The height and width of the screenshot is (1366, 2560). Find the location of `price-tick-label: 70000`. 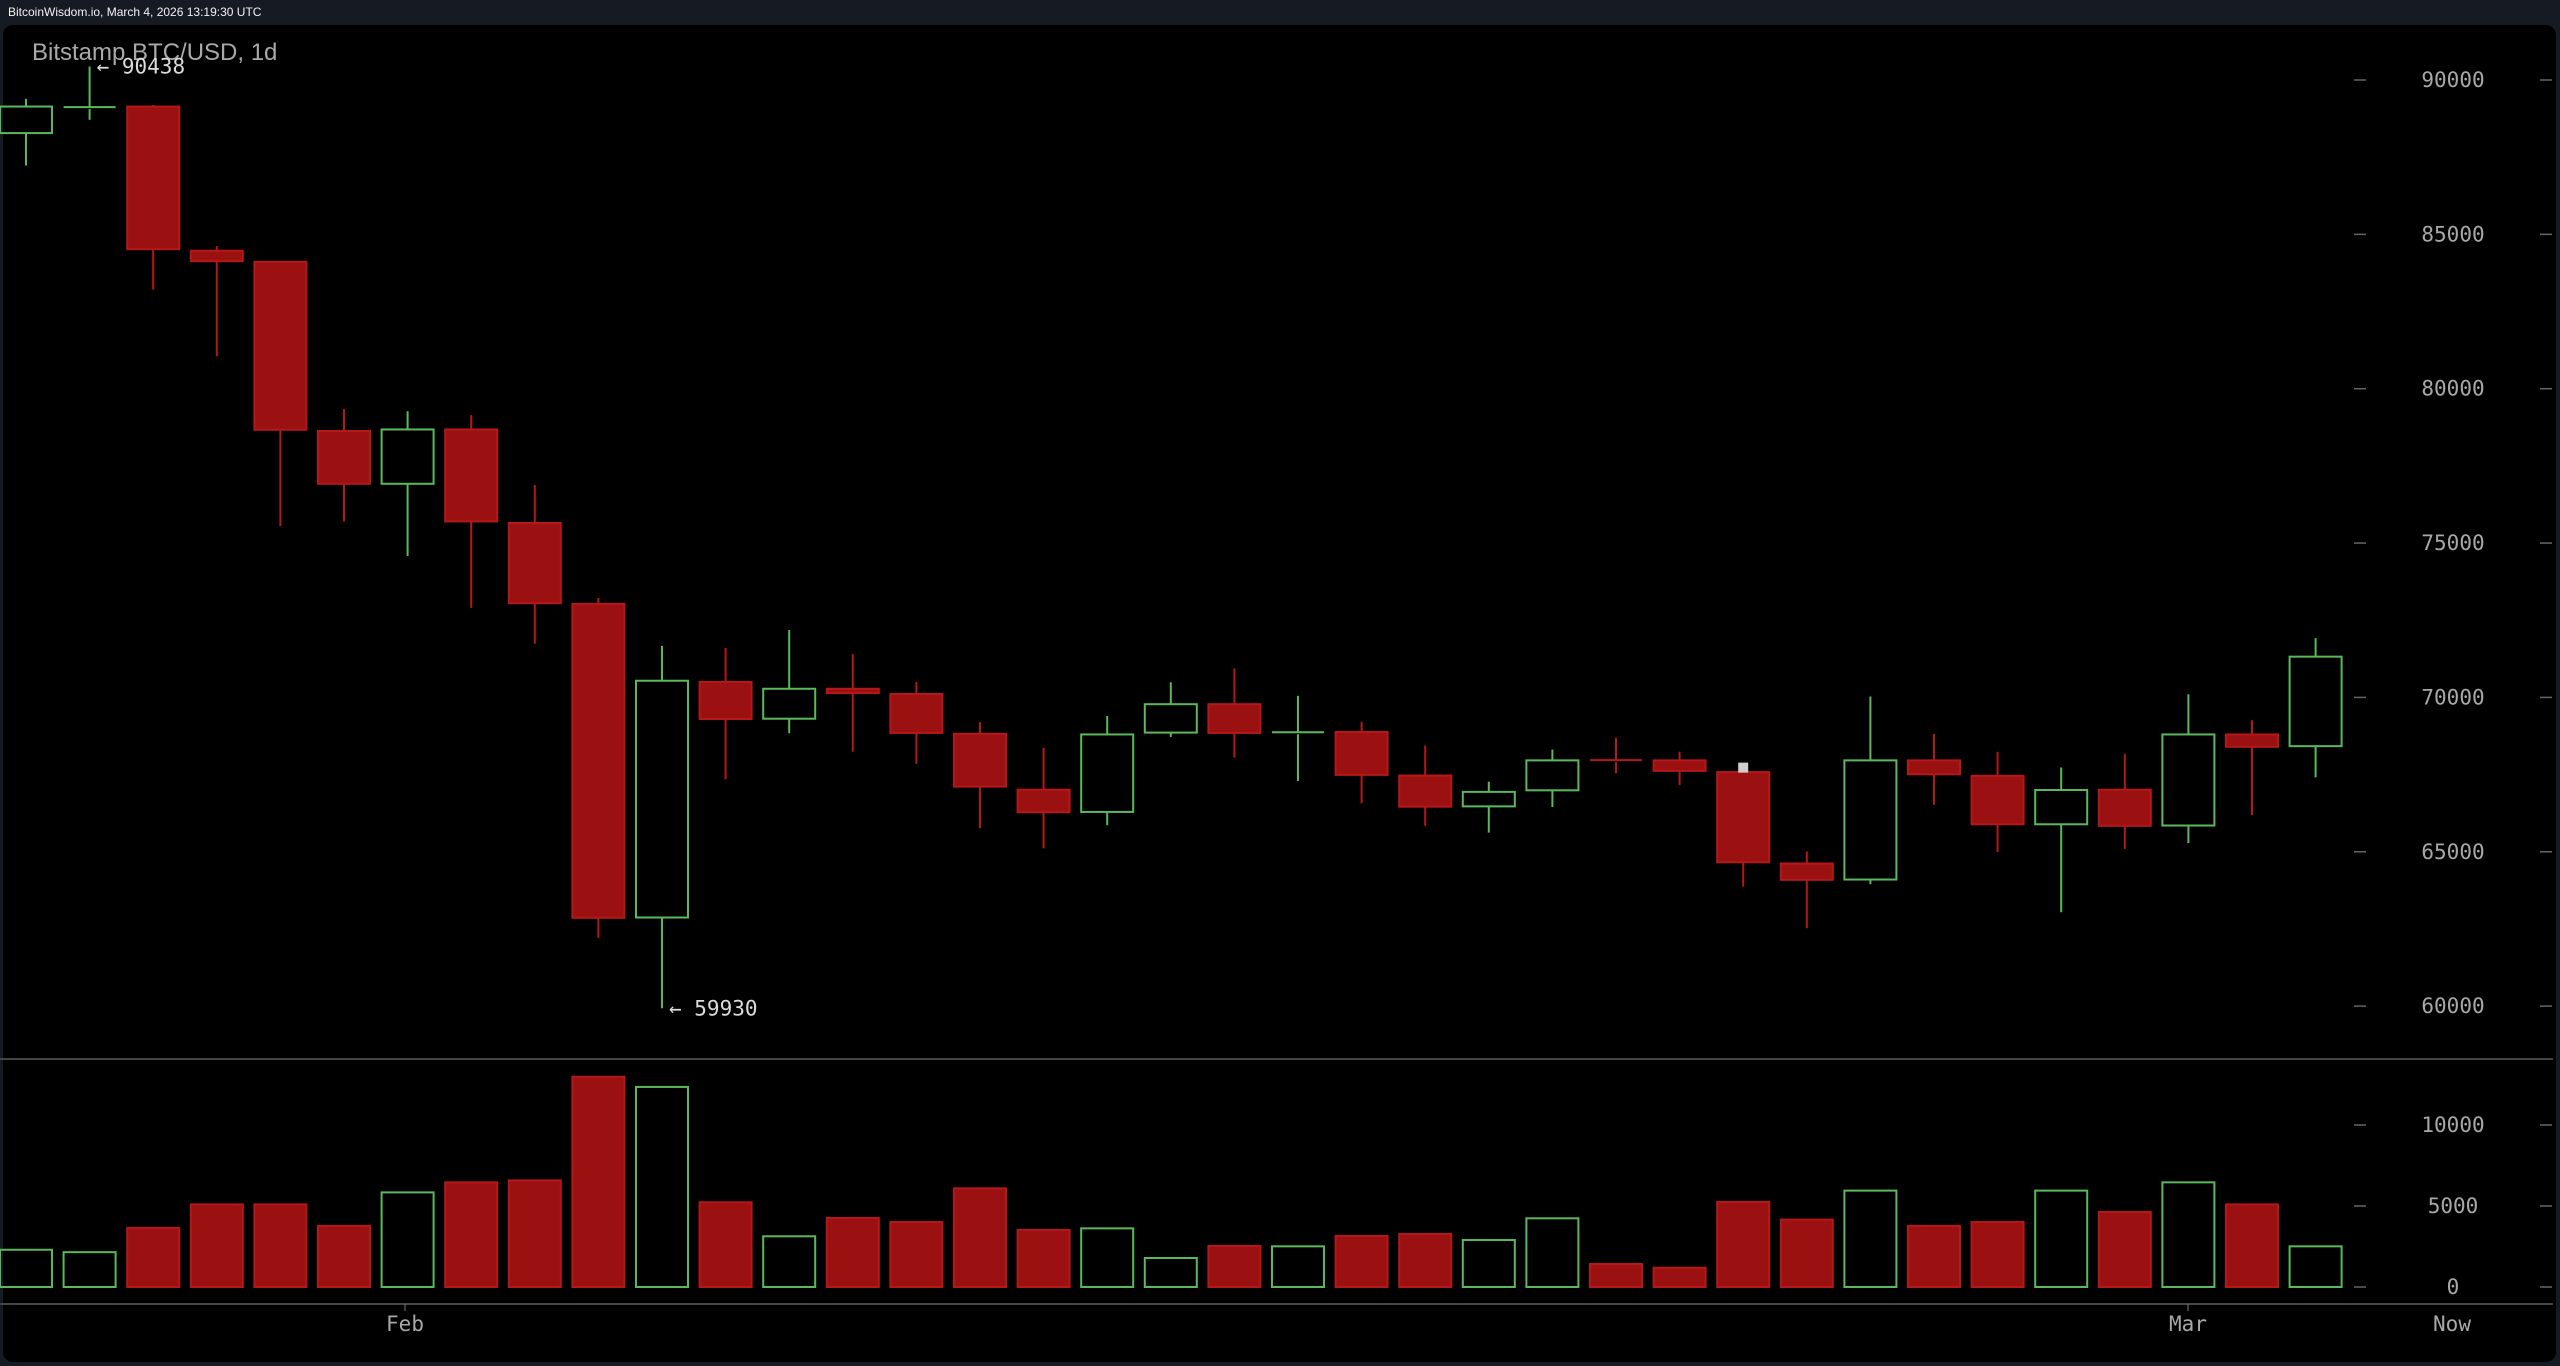

price-tick-label: 70000 is located at coordinates (2452, 697).